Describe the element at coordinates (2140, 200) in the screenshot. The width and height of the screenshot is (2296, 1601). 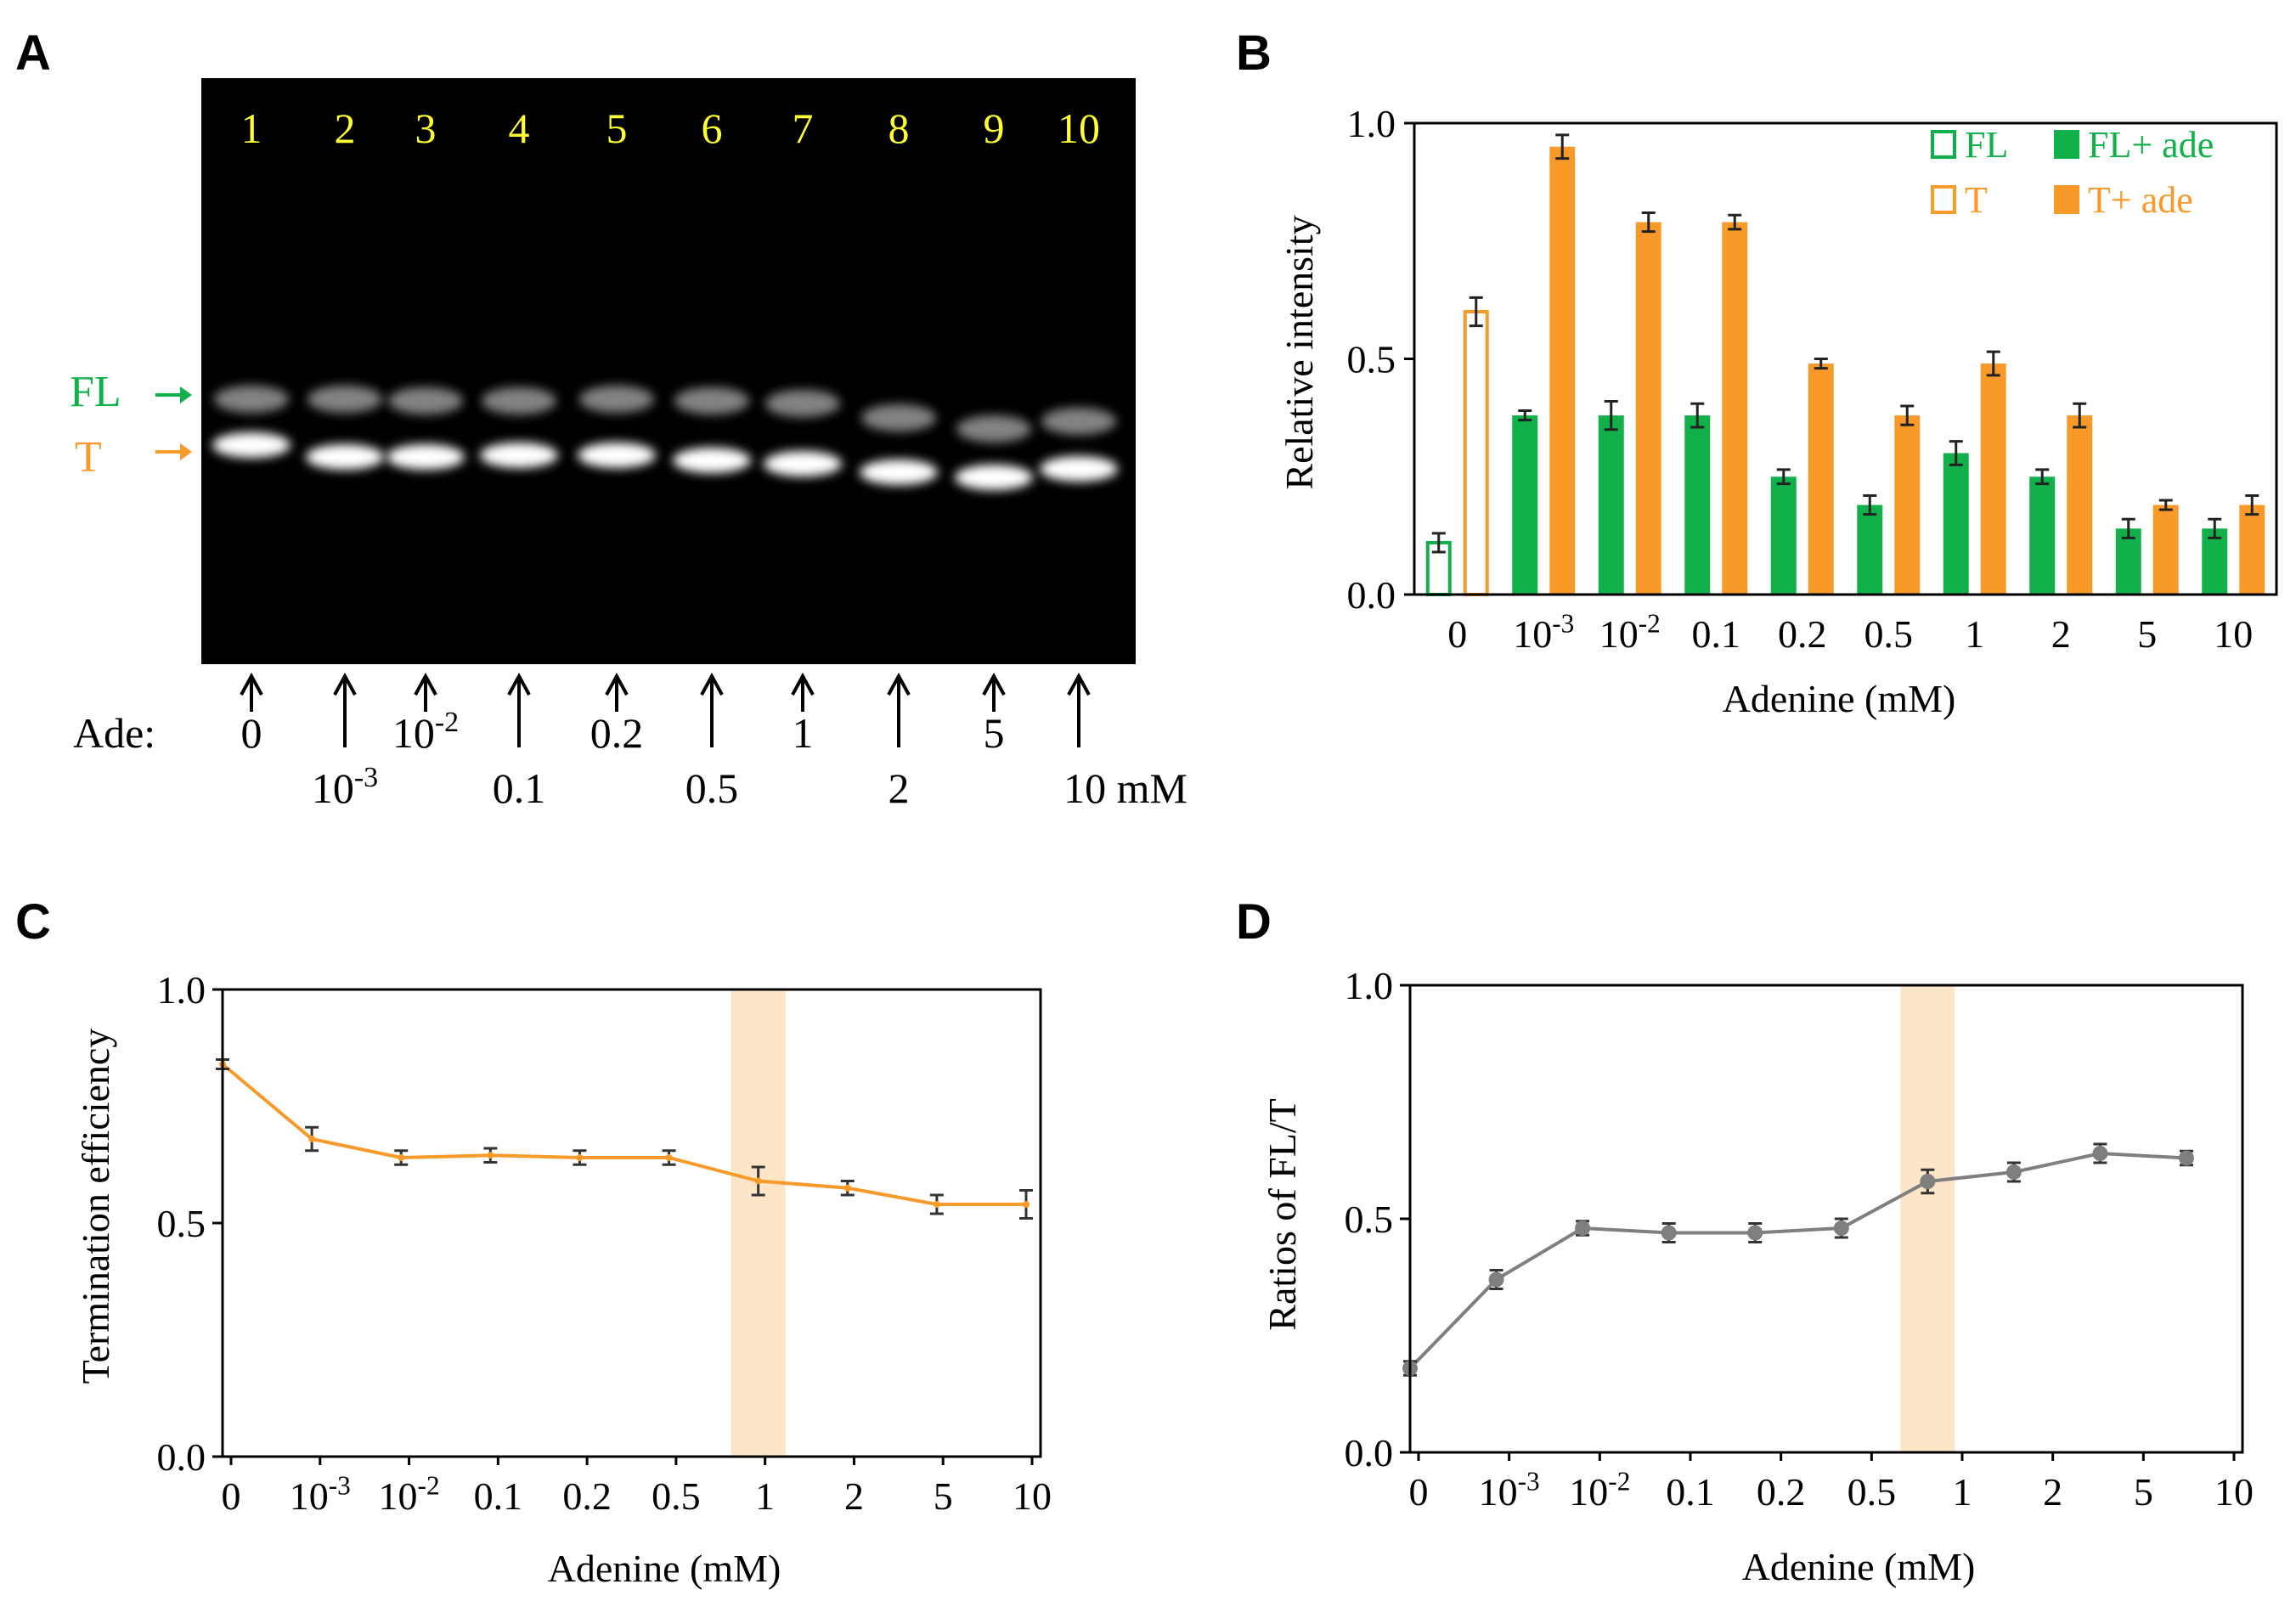
I see `b-legend-label: T+ ade` at that location.